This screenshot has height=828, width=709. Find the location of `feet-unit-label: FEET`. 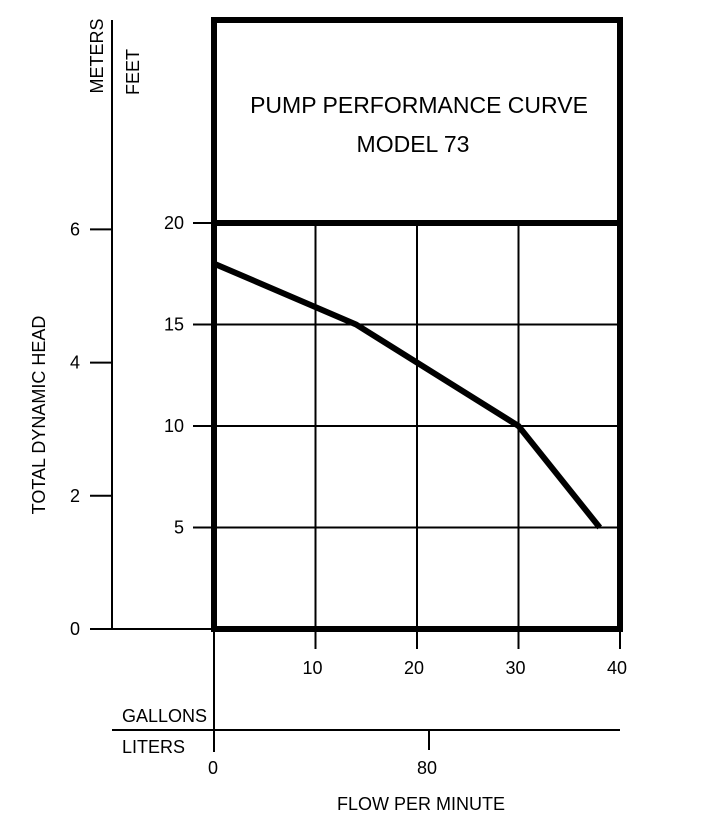

feet-unit-label: FEET is located at coordinates (133, 72).